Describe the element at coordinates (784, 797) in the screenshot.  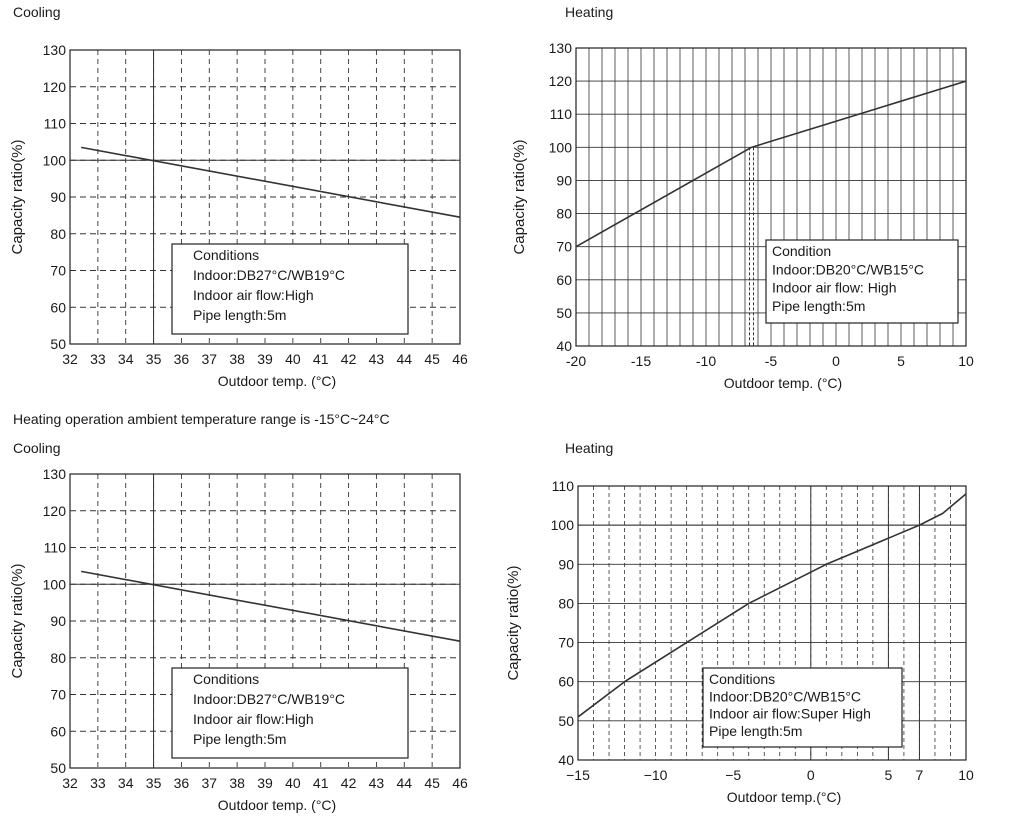
I see `x-axis-label: Outdoor temp.(°C)` at that location.